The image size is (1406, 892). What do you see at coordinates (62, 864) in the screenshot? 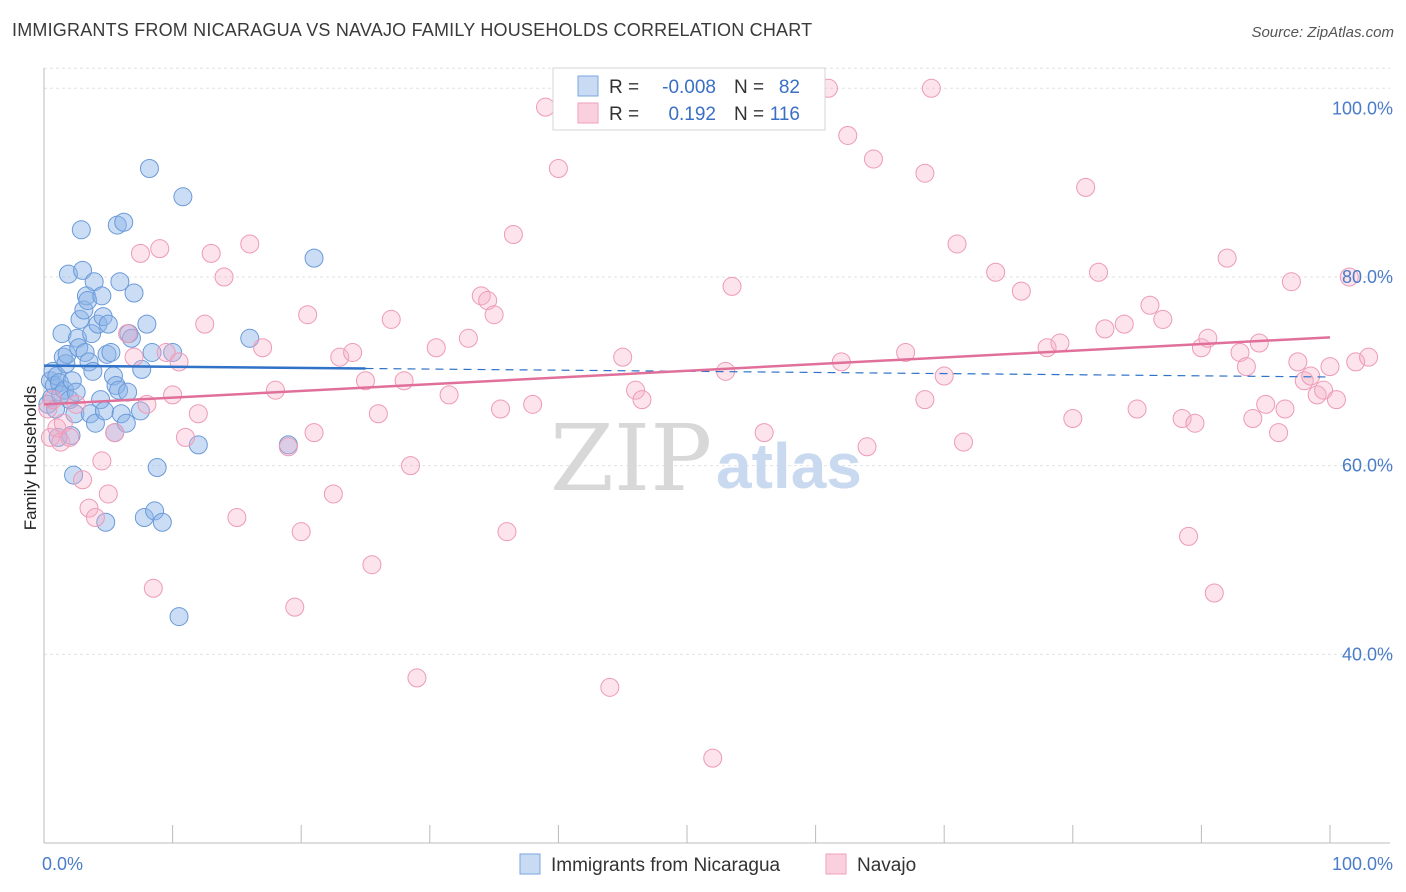
I see `x-tick-label-0: 0.0%` at bounding box center [62, 864].